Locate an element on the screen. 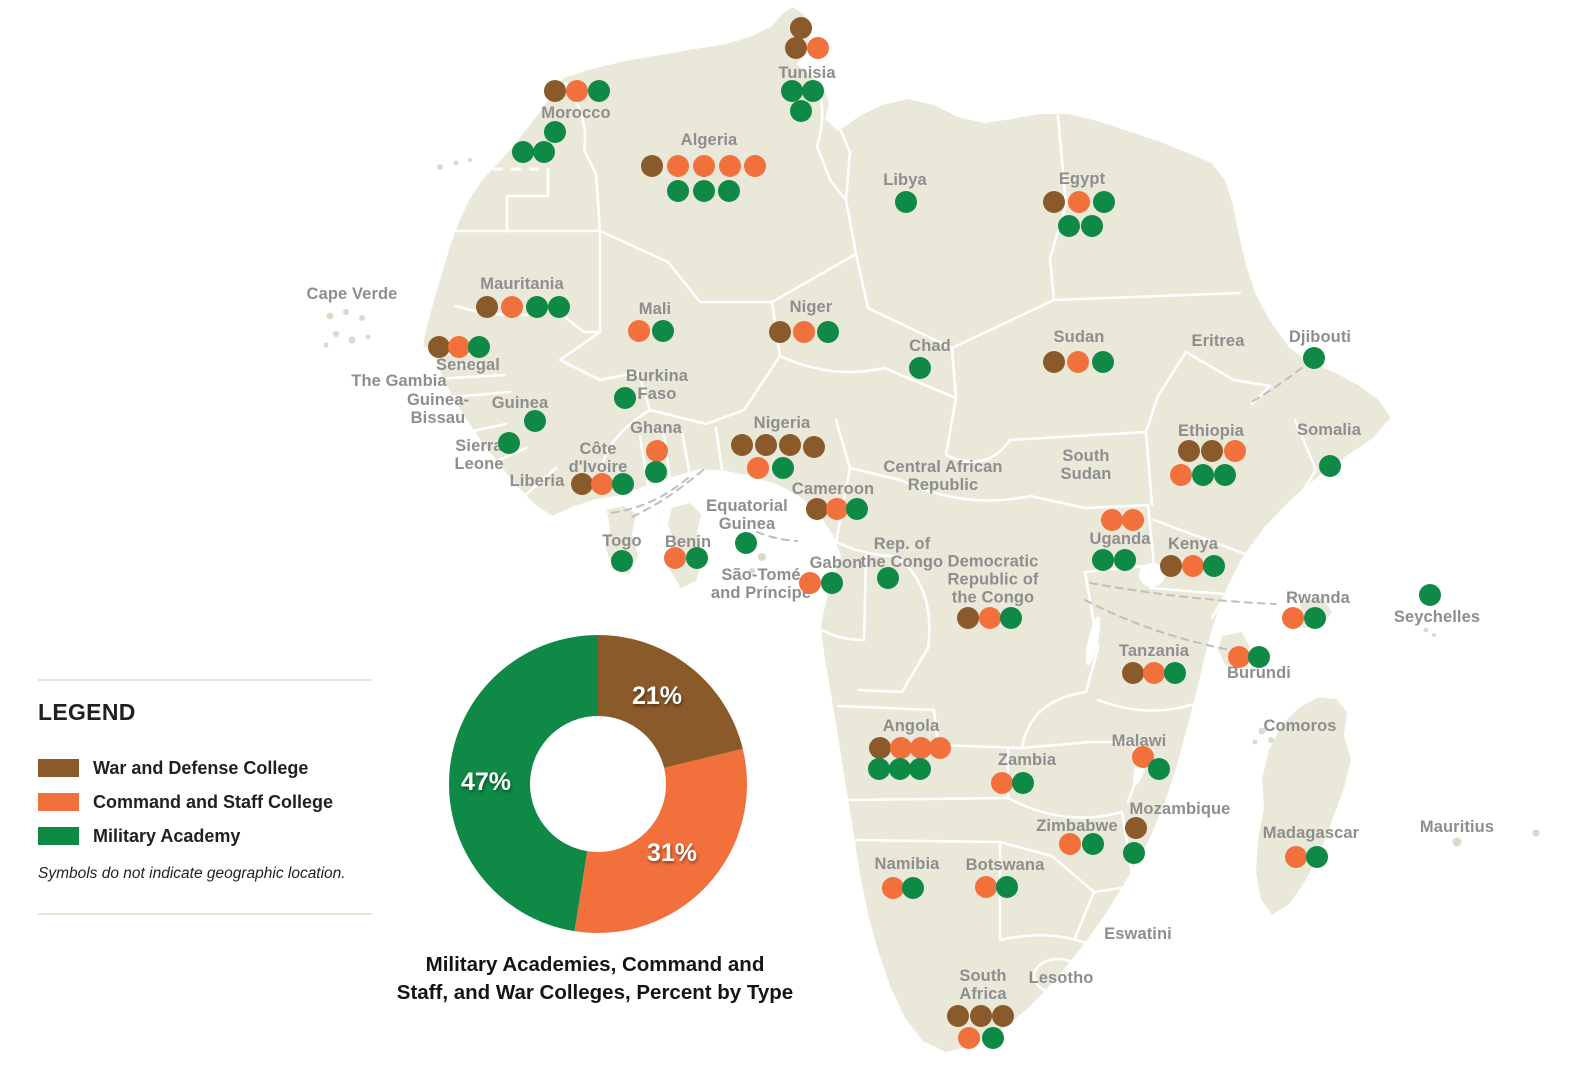 The height and width of the screenshot is (1068, 1576). country-label-uganda: Uganda is located at coordinates (1120, 539).